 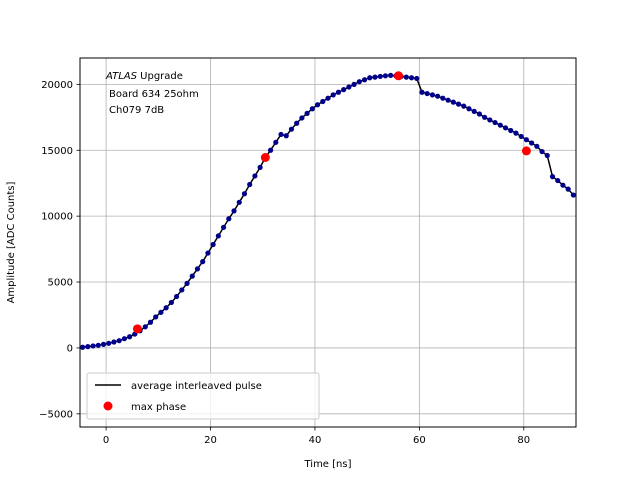 I want to click on annotation: ATLAS Upgrade Board 634 25ohm Ch079 7dB, so click(x=152, y=93).